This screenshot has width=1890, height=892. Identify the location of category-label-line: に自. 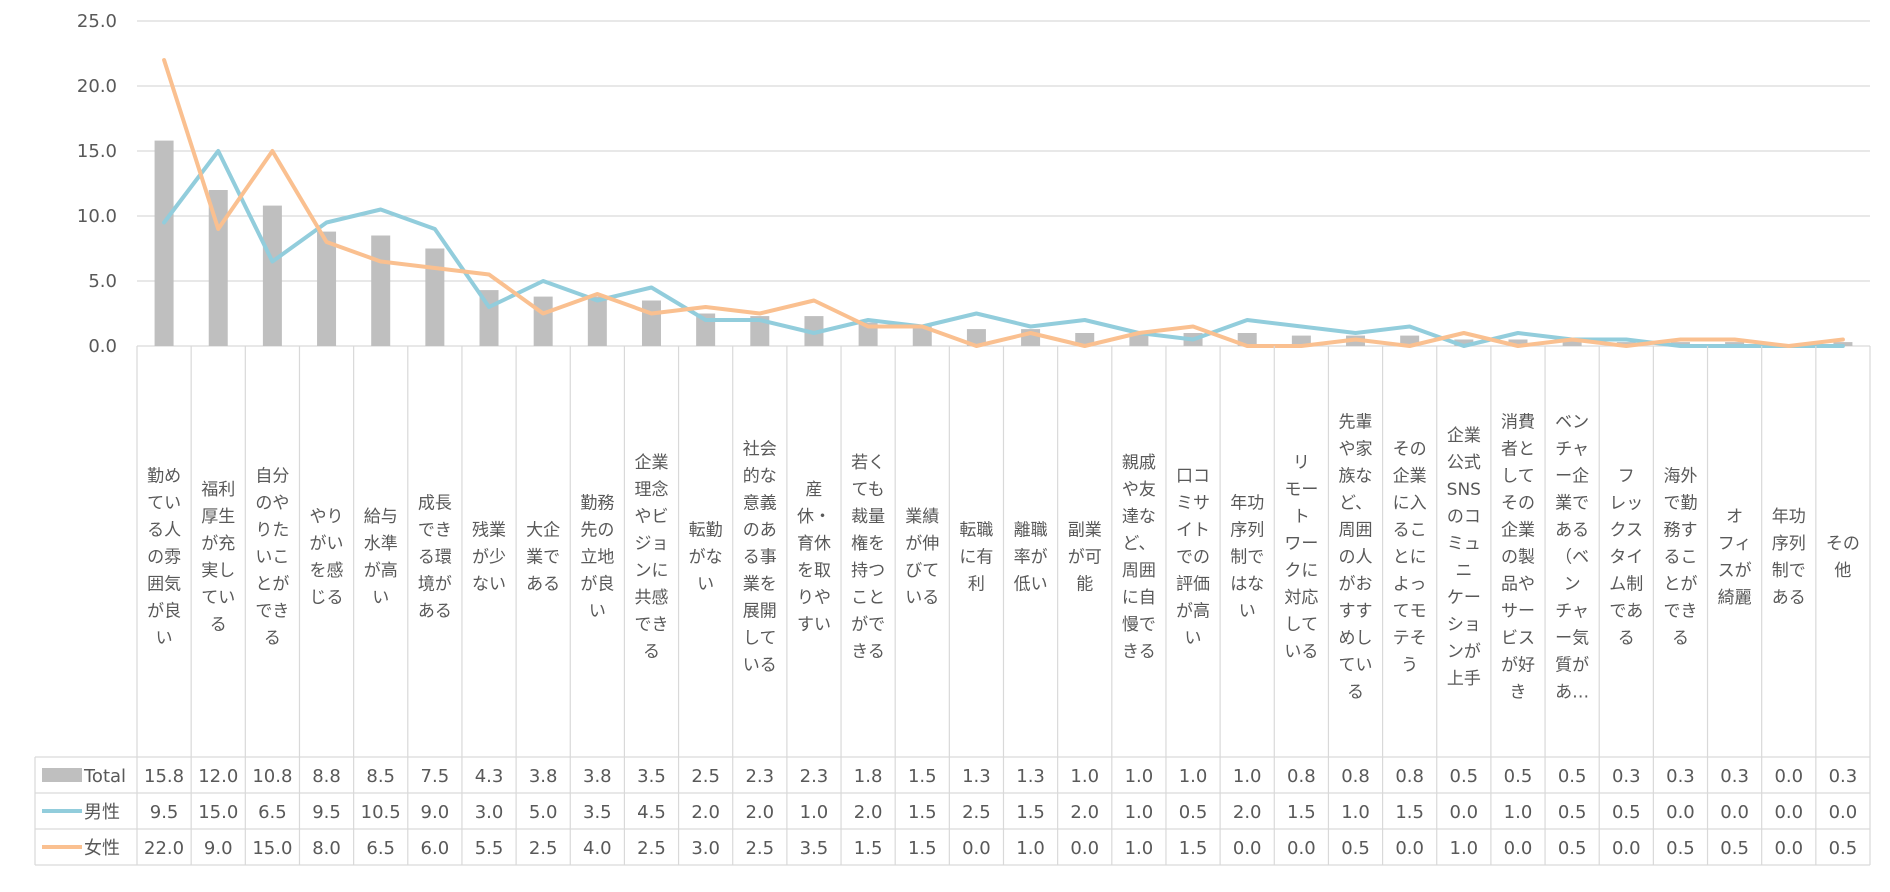
(1139, 598).